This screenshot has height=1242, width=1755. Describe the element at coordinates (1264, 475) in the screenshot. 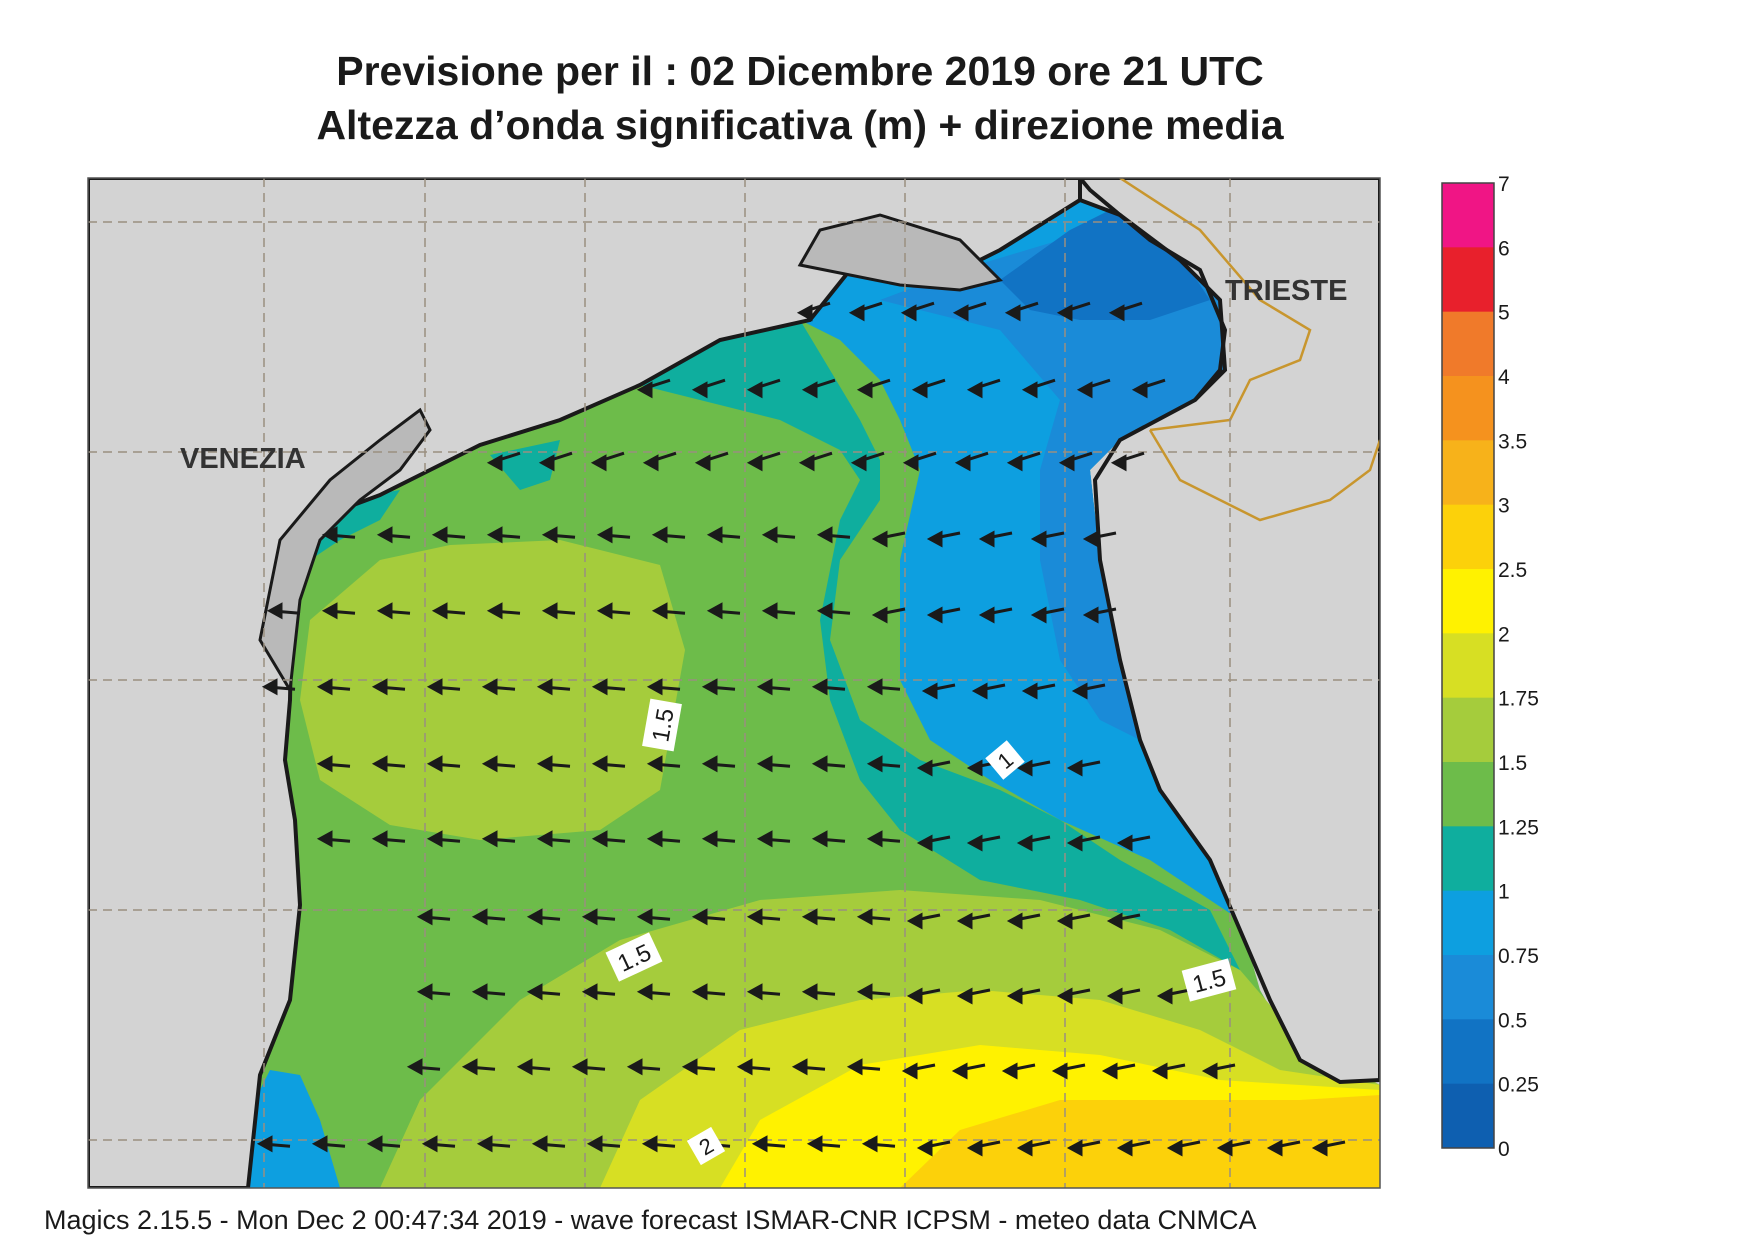

I see `border-line-east` at that location.